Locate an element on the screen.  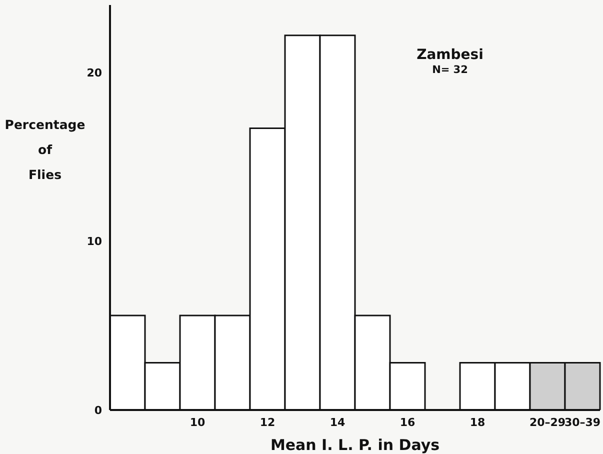
x-tick-label: 12 is located at coordinates (268, 422).